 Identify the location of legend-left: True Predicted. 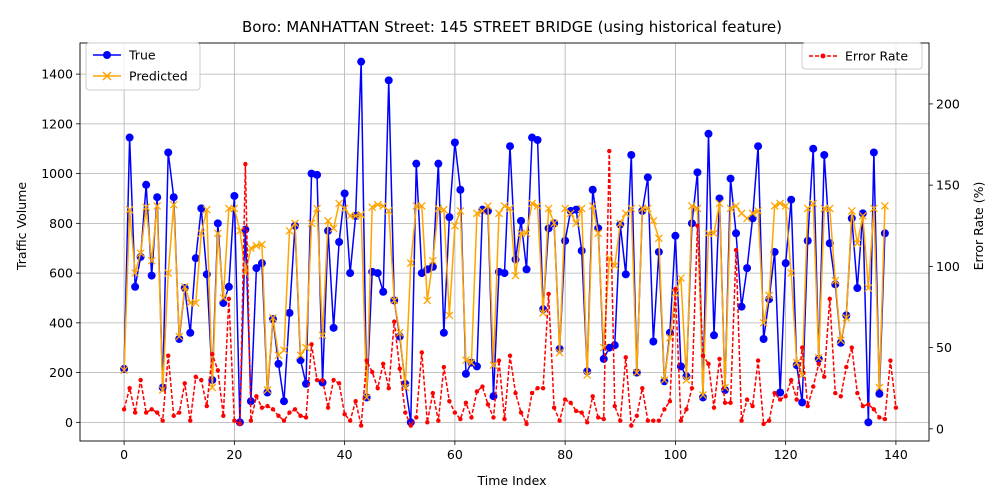
(143, 66).